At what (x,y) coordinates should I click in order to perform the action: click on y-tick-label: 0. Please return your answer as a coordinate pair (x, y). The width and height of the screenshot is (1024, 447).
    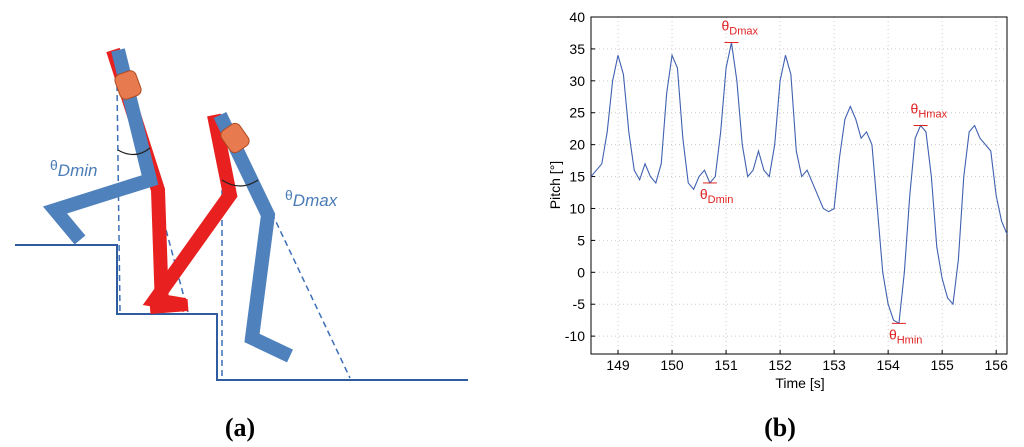
    Looking at the image, I should click on (581, 272).